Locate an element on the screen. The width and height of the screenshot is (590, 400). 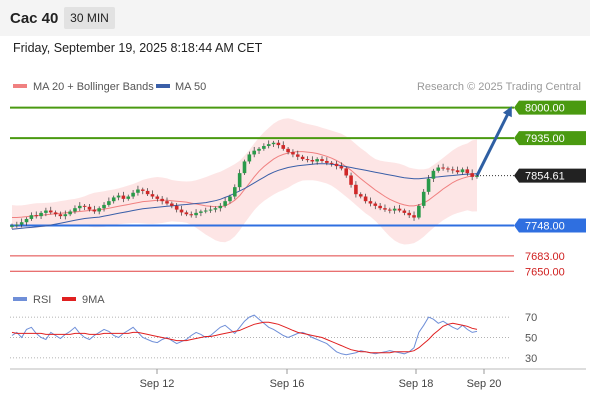
rsi-ma-line is located at coordinates (244, 337).